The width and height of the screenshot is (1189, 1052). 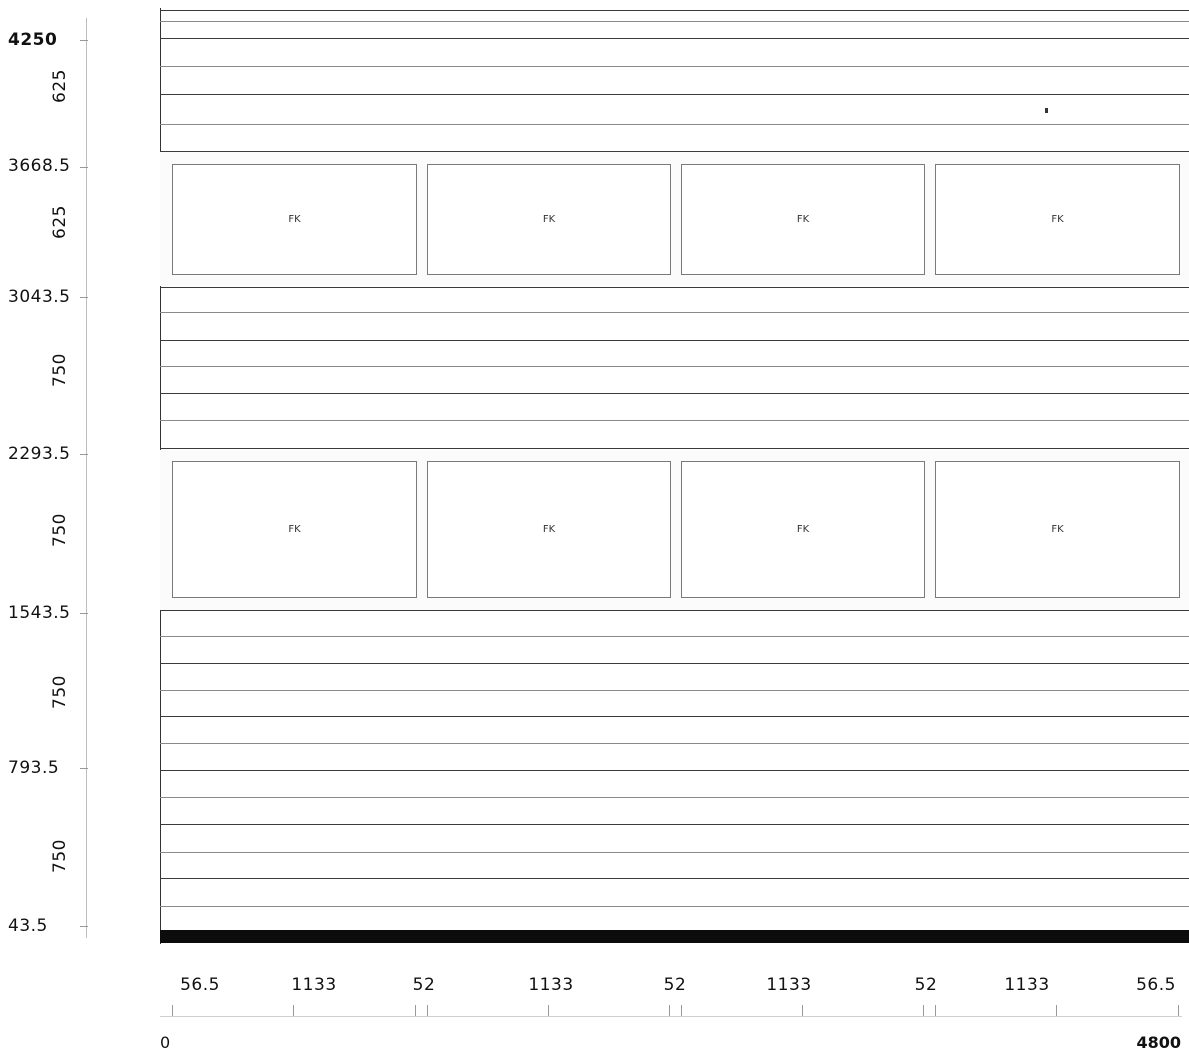 I want to click on drawing-speck, so click(x=1046, y=110).